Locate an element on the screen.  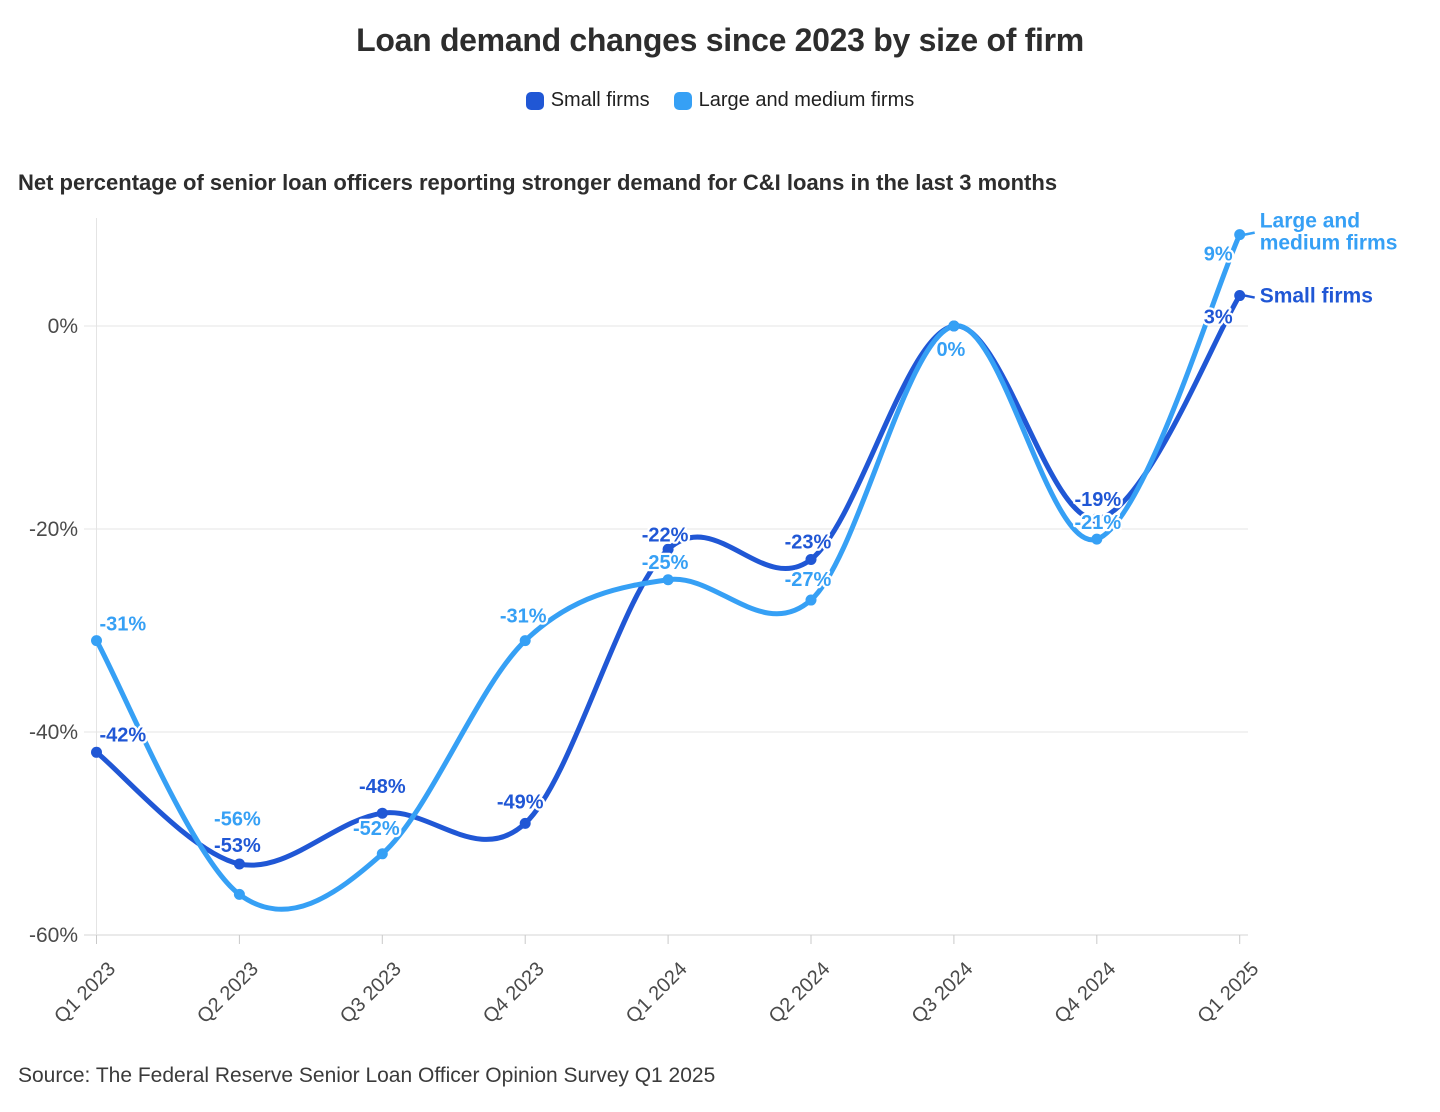
data-point-small-firms-q2-2023 is located at coordinates (239, 864).